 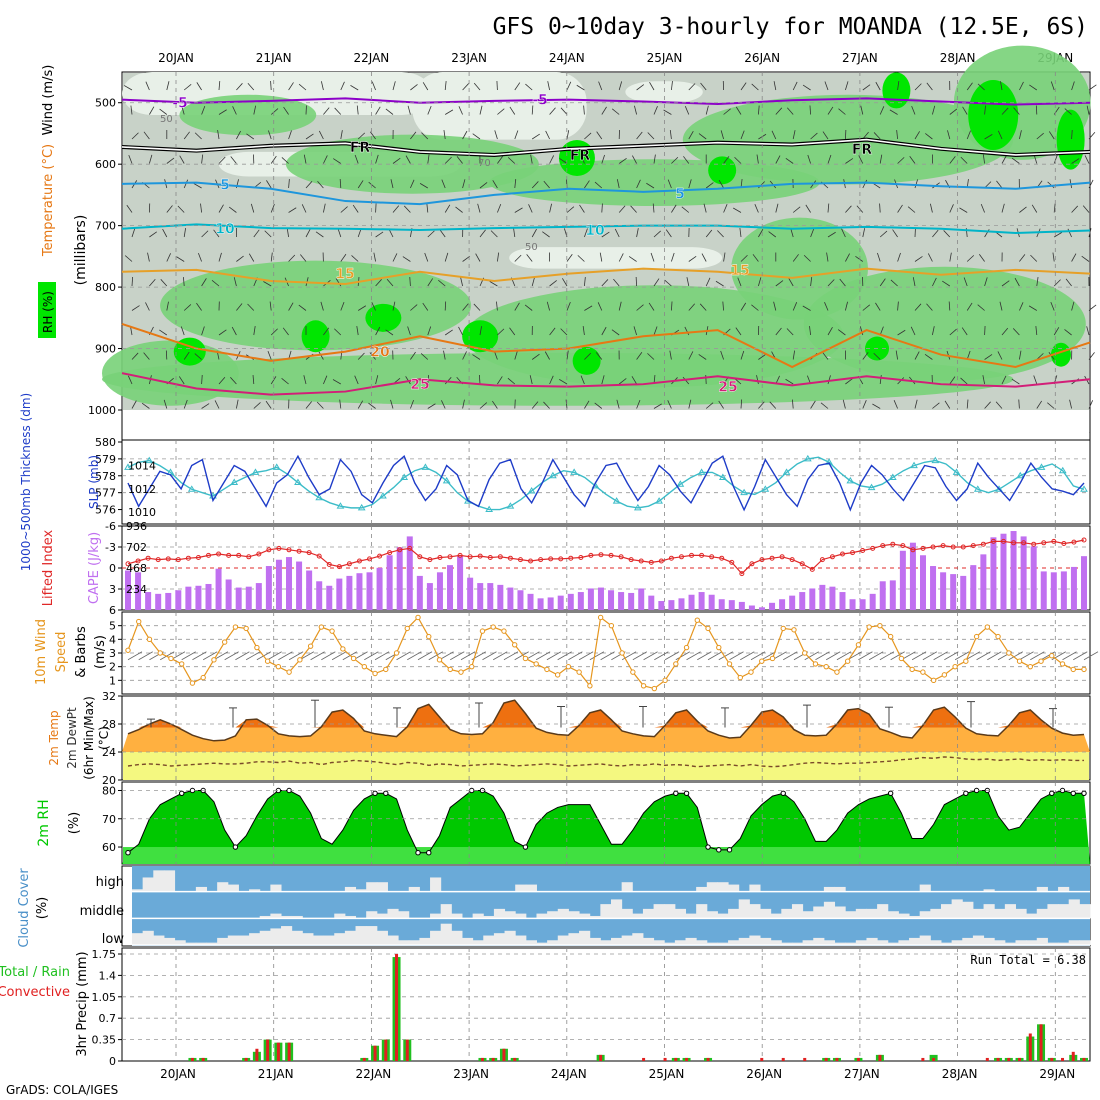 I want to click on rh-point, so click(x=525, y=847).